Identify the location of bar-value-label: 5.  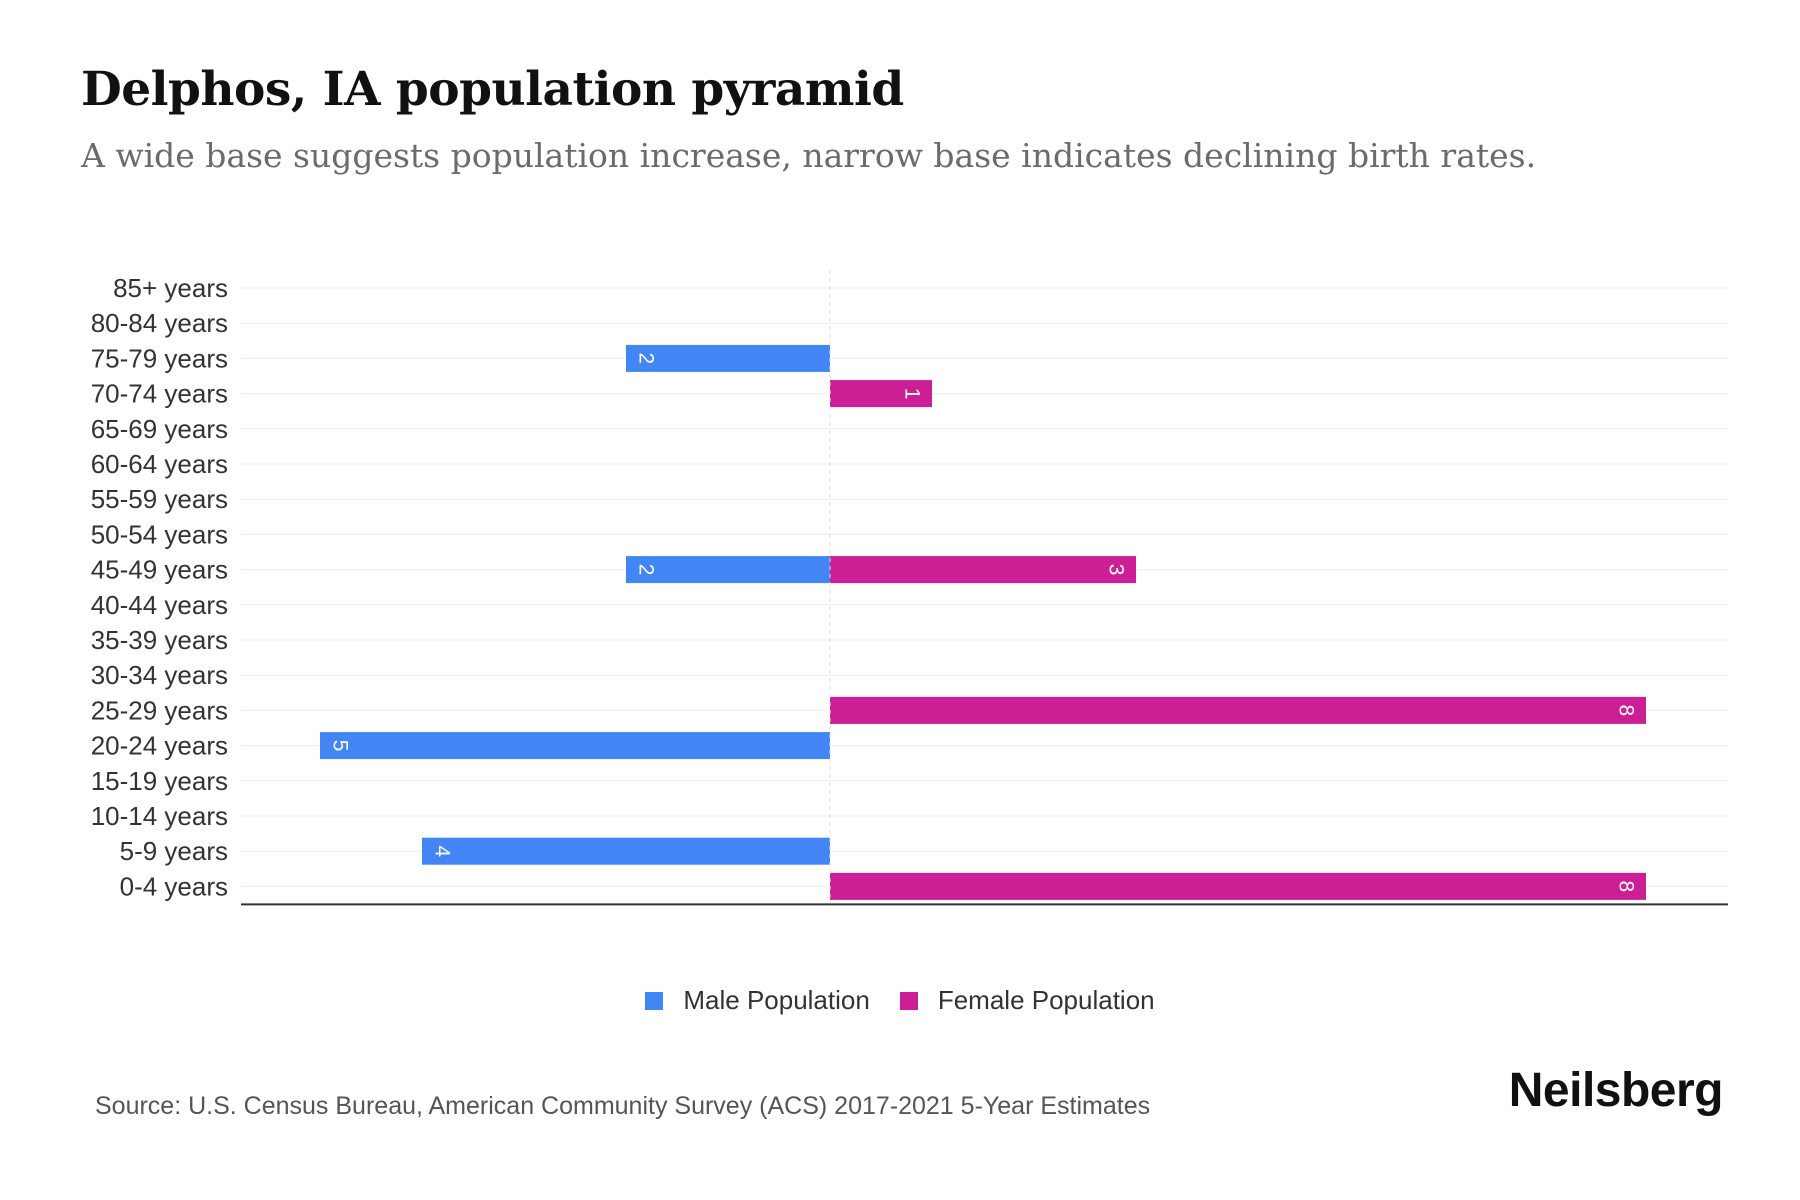
(340, 746).